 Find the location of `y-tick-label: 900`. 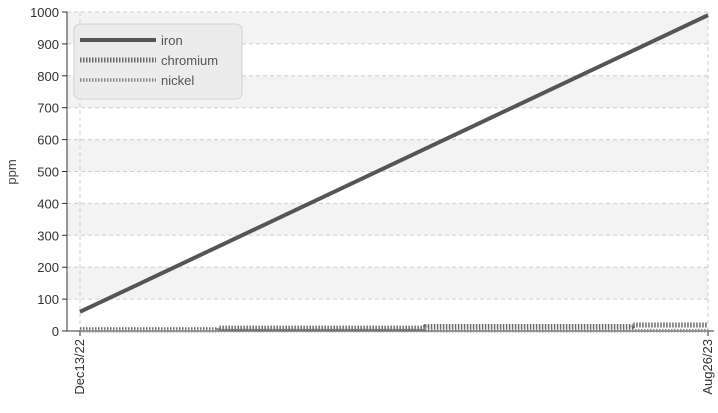

y-tick-label: 900 is located at coordinates (48, 44).